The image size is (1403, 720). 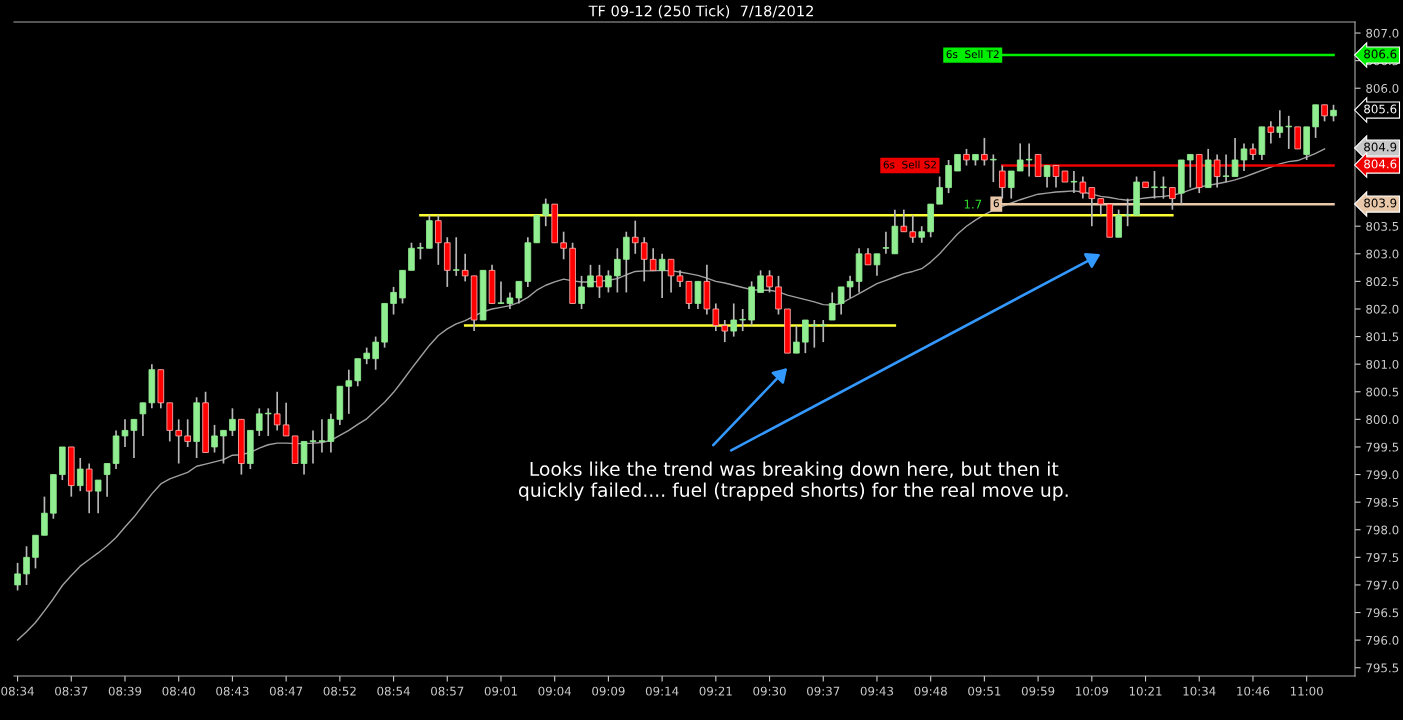 I want to click on y-tick-label: 796.0, so click(x=1382, y=640).